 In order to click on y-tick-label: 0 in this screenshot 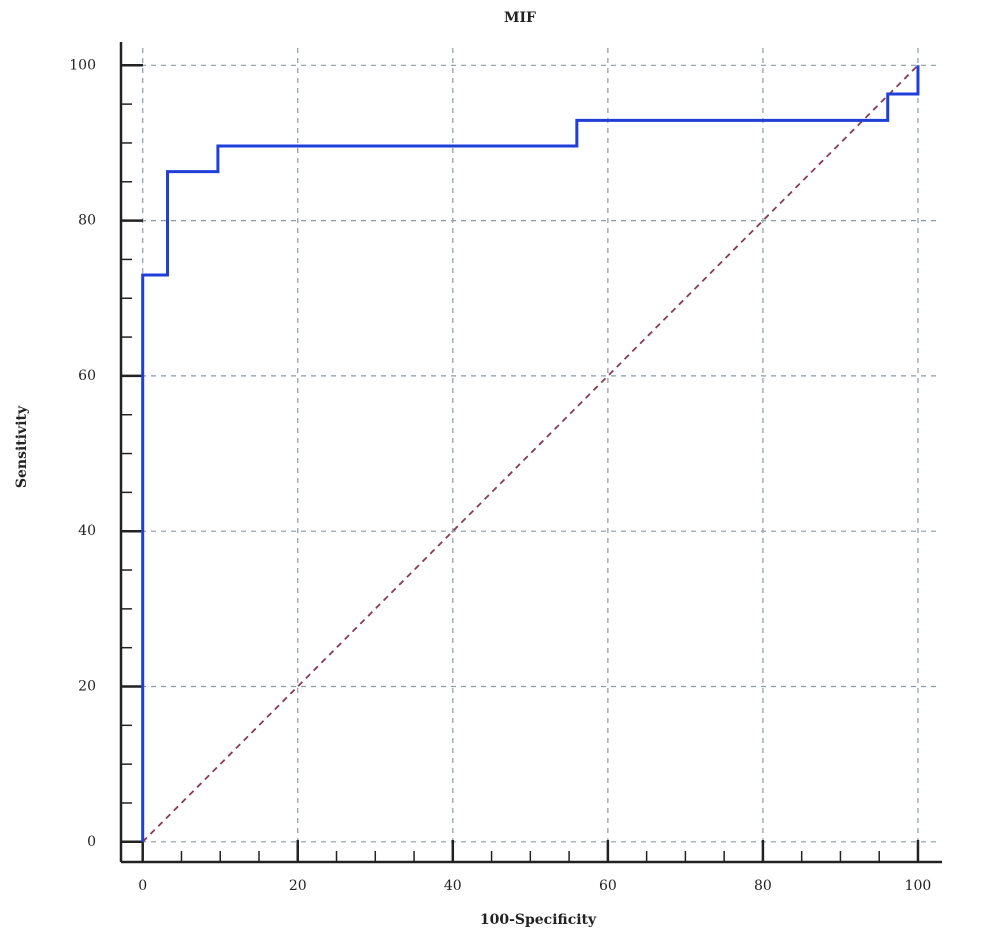, I will do `click(91, 842)`.